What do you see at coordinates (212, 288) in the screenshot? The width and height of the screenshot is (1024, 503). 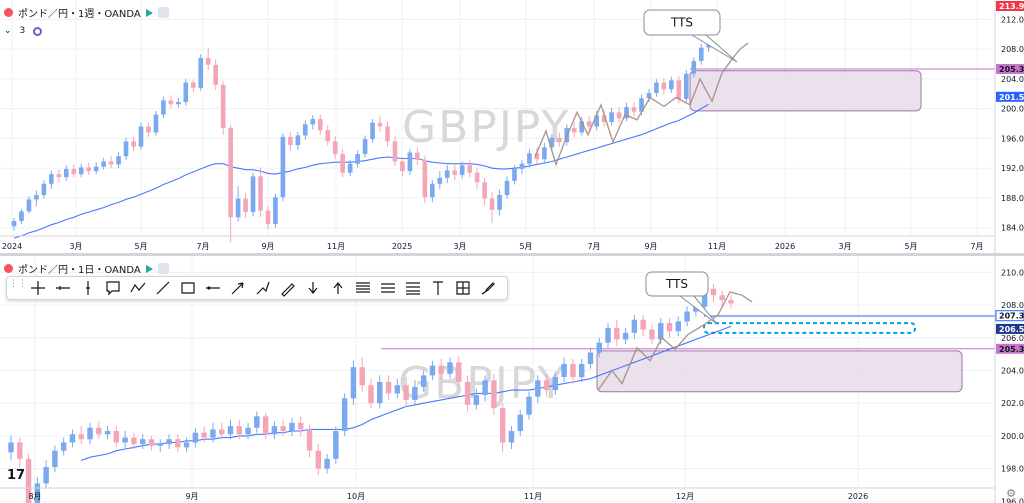 I see `horizontal-line-tool` at bounding box center [212, 288].